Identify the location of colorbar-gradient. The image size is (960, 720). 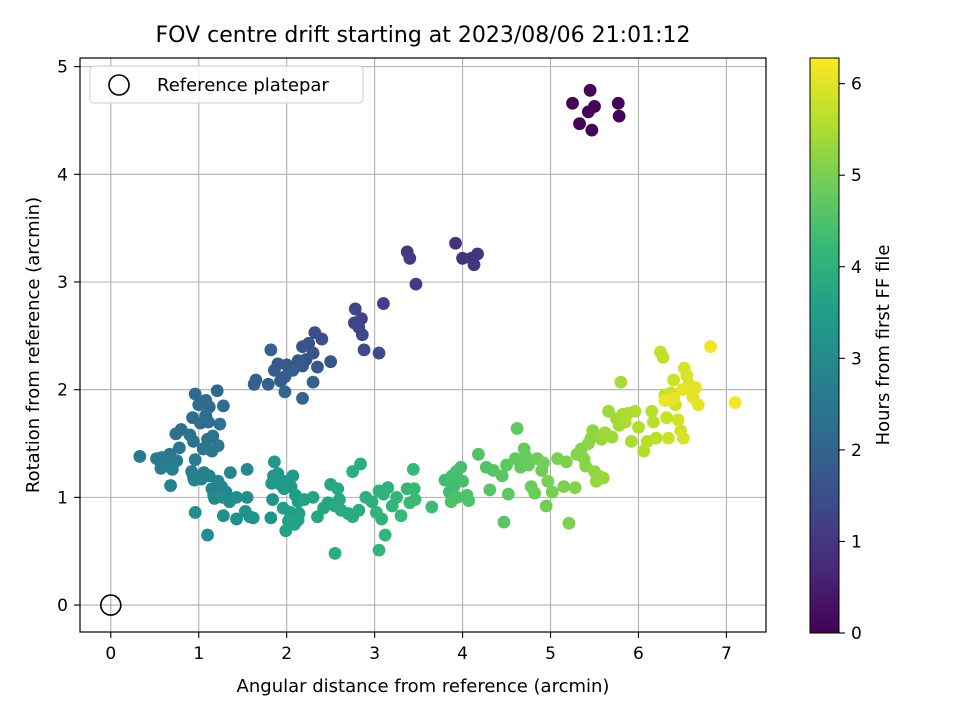
(824, 345).